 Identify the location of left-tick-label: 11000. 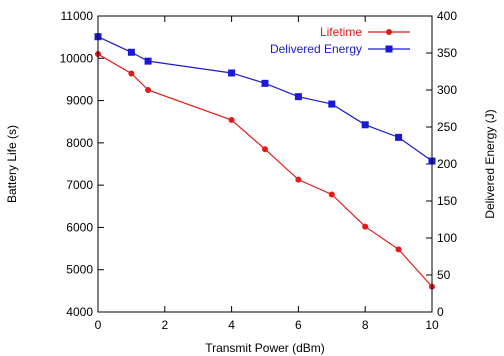
(77, 16).